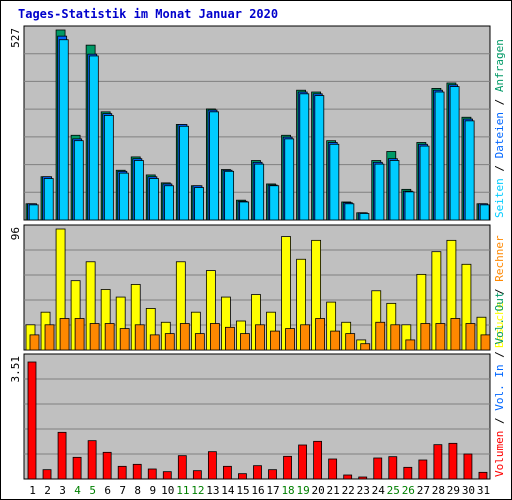 The width and height of the screenshot is (512, 500). I want to click on x-tick-label: 4, so click(77, 490).